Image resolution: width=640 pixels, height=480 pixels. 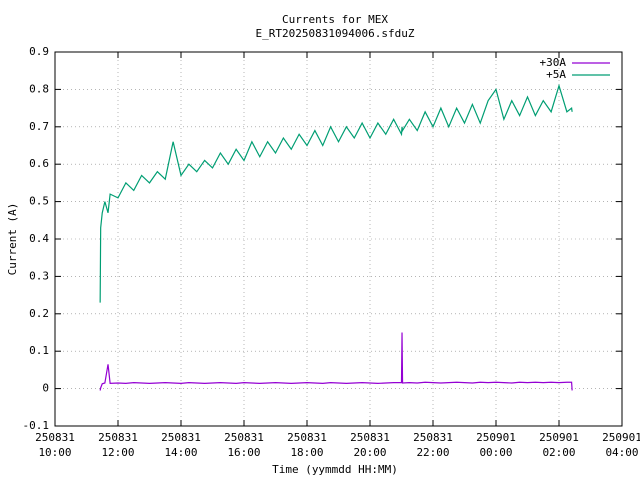 I want to click on chart-title: Currents for MEX, so click(x=335, y=19).